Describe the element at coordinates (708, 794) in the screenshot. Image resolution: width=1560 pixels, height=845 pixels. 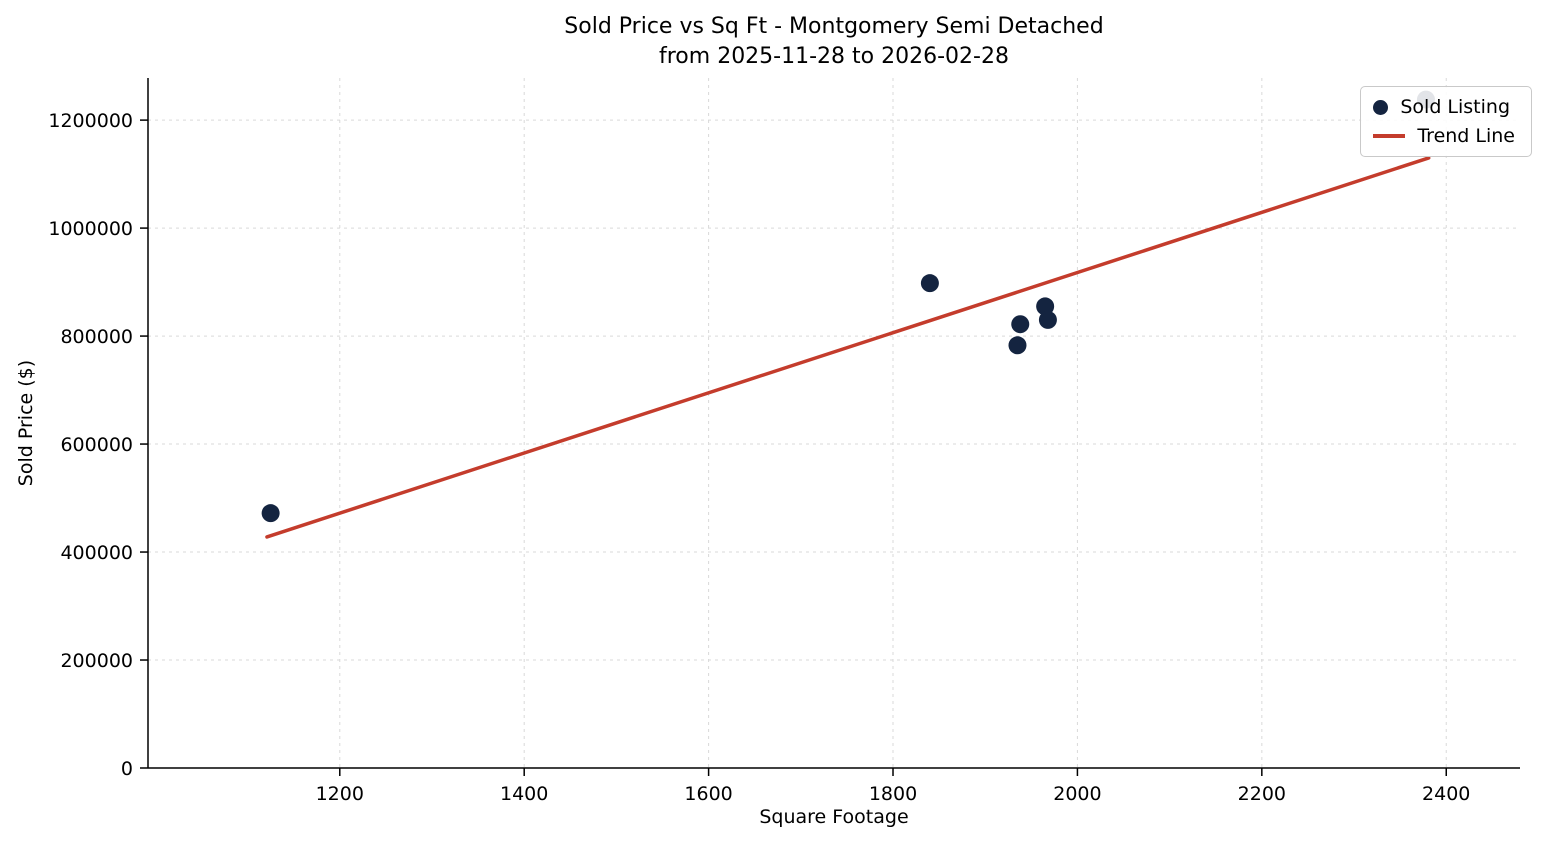
I see `x-tick-label: 1600` at that location.